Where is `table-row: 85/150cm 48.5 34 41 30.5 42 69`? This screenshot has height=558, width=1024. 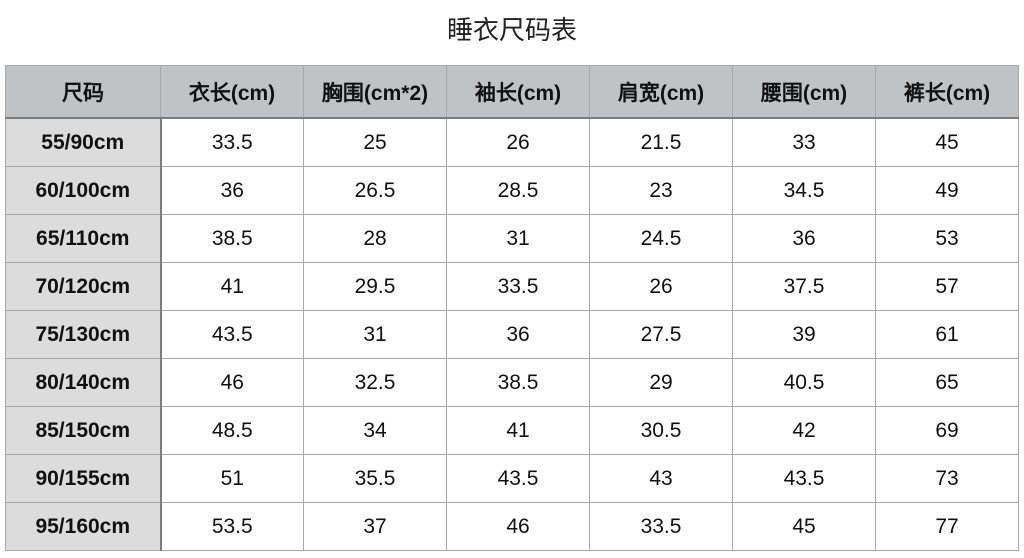
table-row: 85/150cm 48.5 34 41 30.5 42 69 is located at coordinates (512, 430).